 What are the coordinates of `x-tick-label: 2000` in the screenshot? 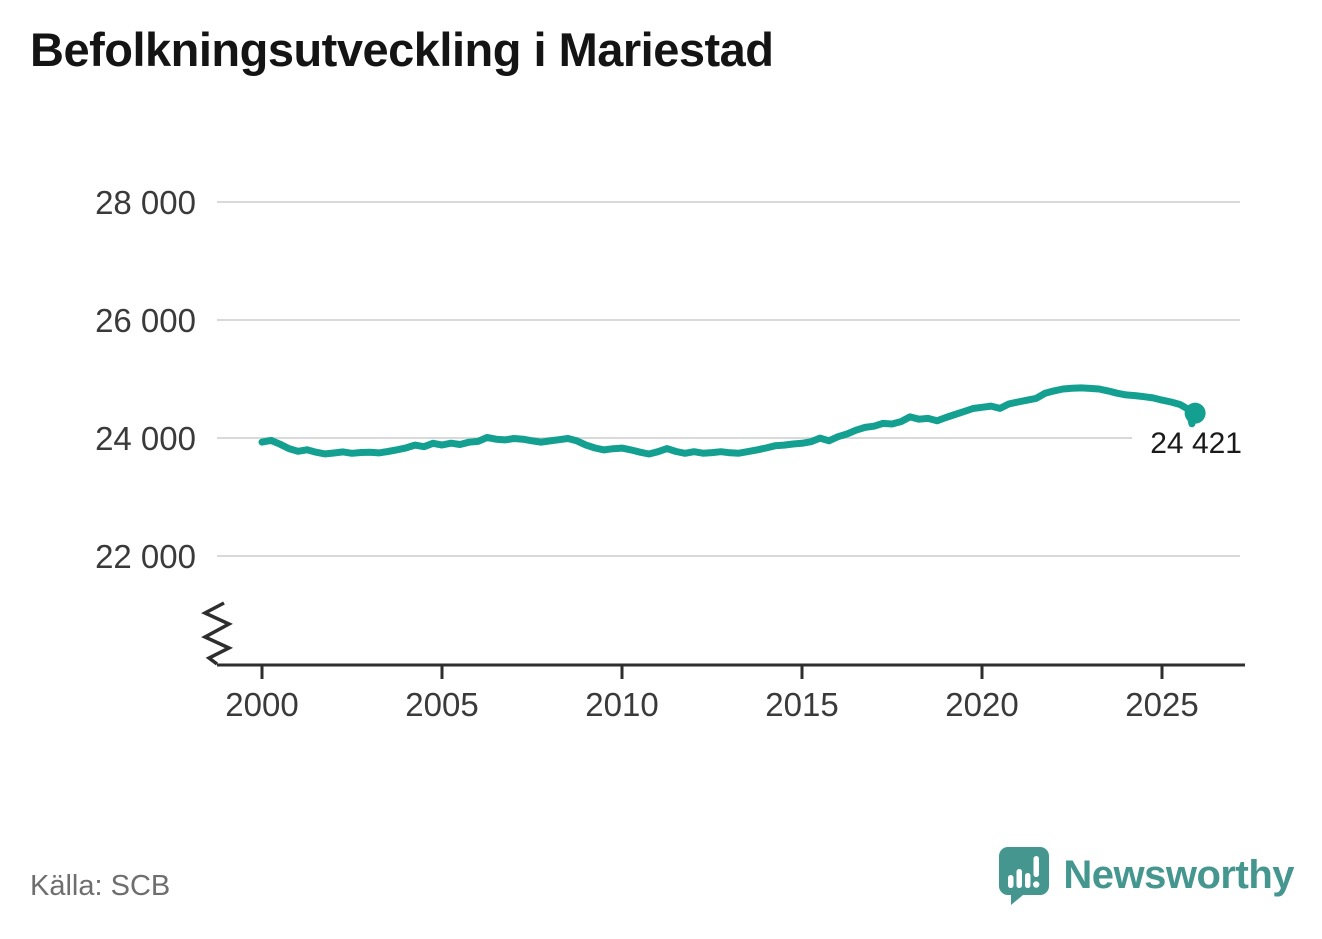 It's located at (261, 704).